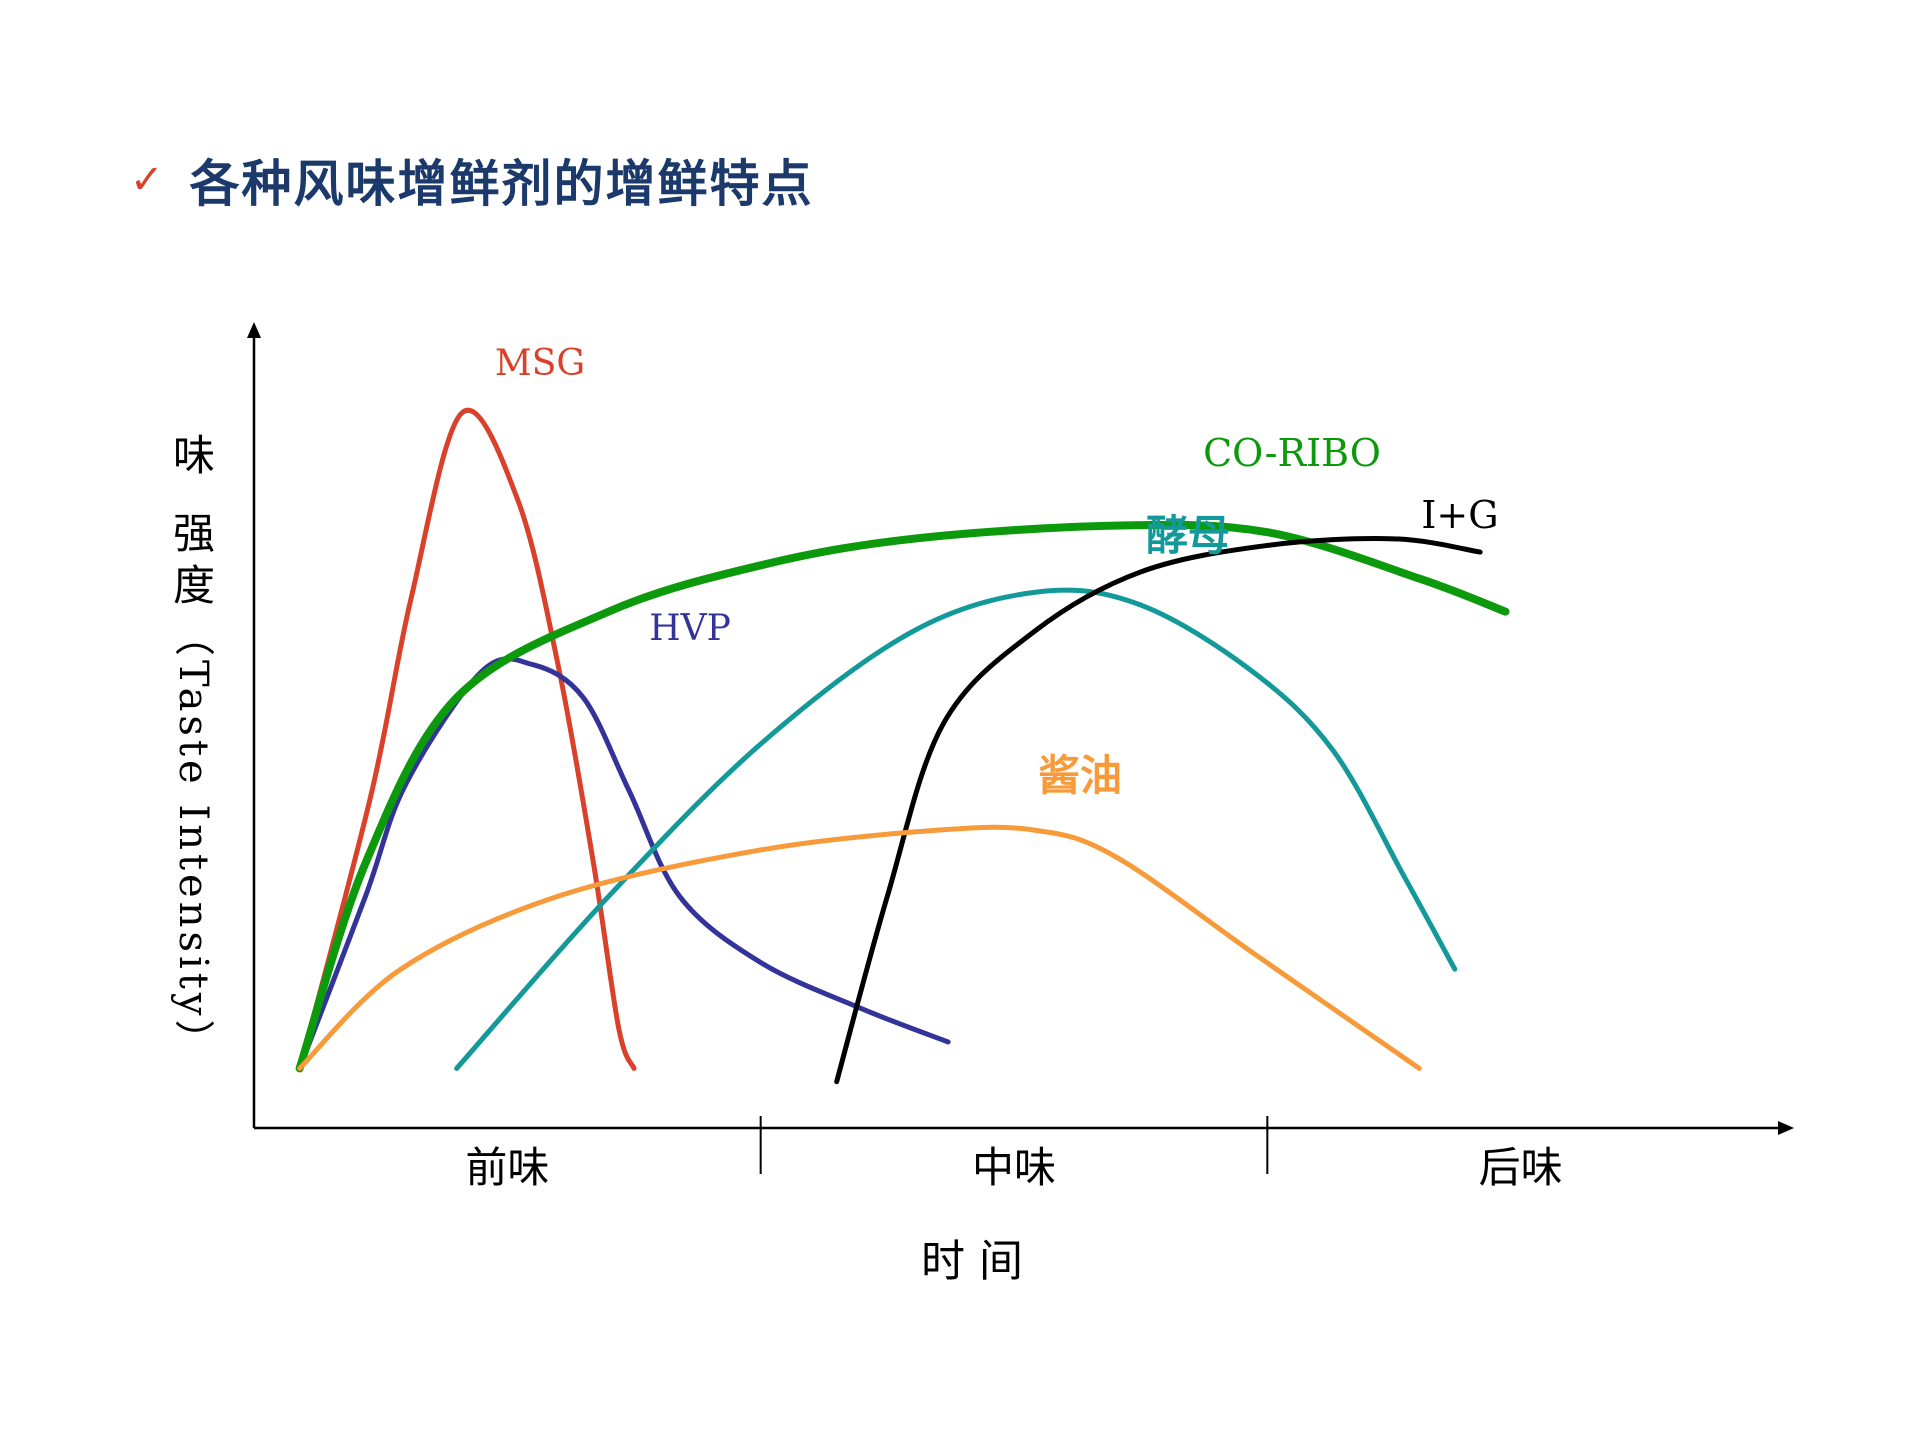 Image resolution: width=1920 pixels, height=1440 pixels. What do you see at coordinates (1292, 453) in the screenshot?
I see `series-label-3: CO-RIBO` at bounding box center [1292, 453].